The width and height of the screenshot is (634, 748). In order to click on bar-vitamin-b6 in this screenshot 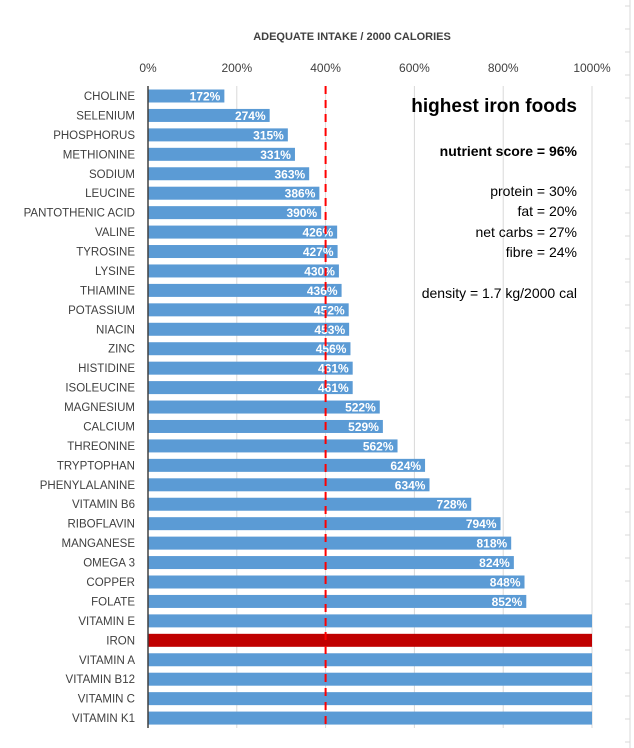, I will do `click(310, 504)`.